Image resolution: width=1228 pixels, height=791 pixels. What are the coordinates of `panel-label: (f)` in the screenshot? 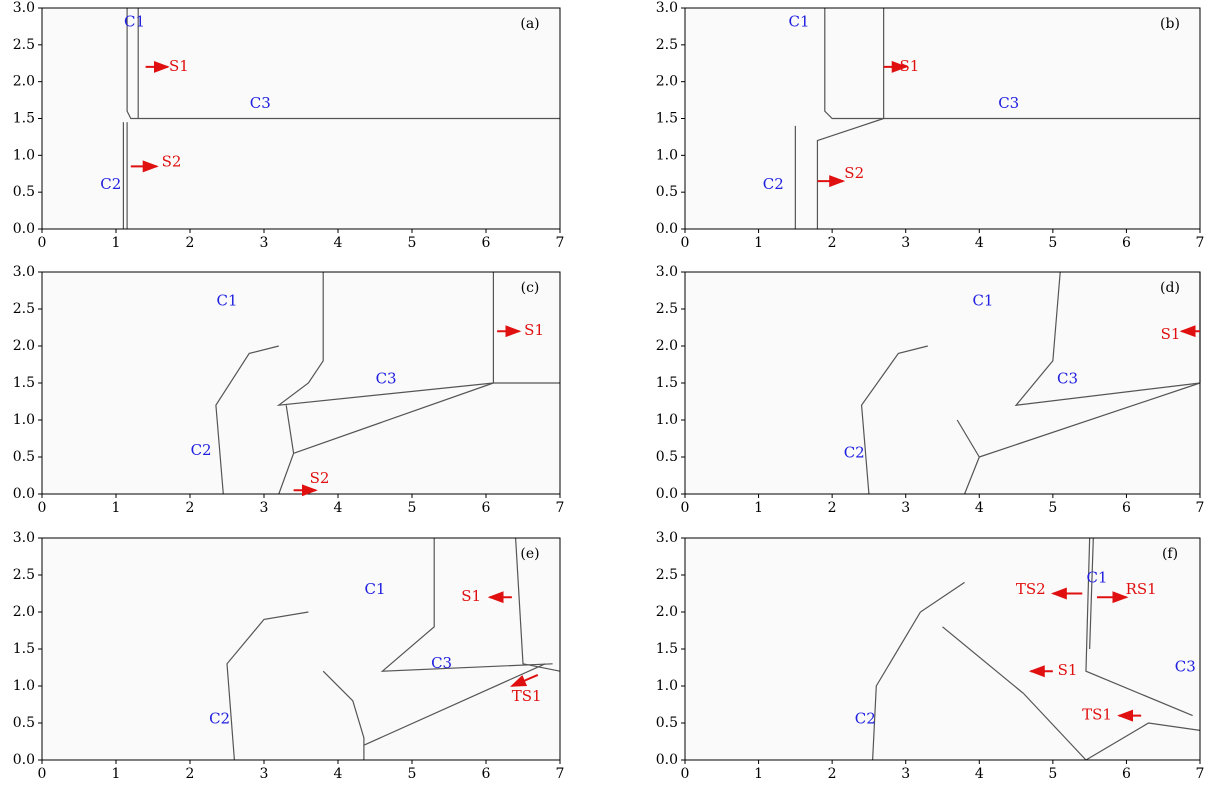 It's located at (1170, 554).